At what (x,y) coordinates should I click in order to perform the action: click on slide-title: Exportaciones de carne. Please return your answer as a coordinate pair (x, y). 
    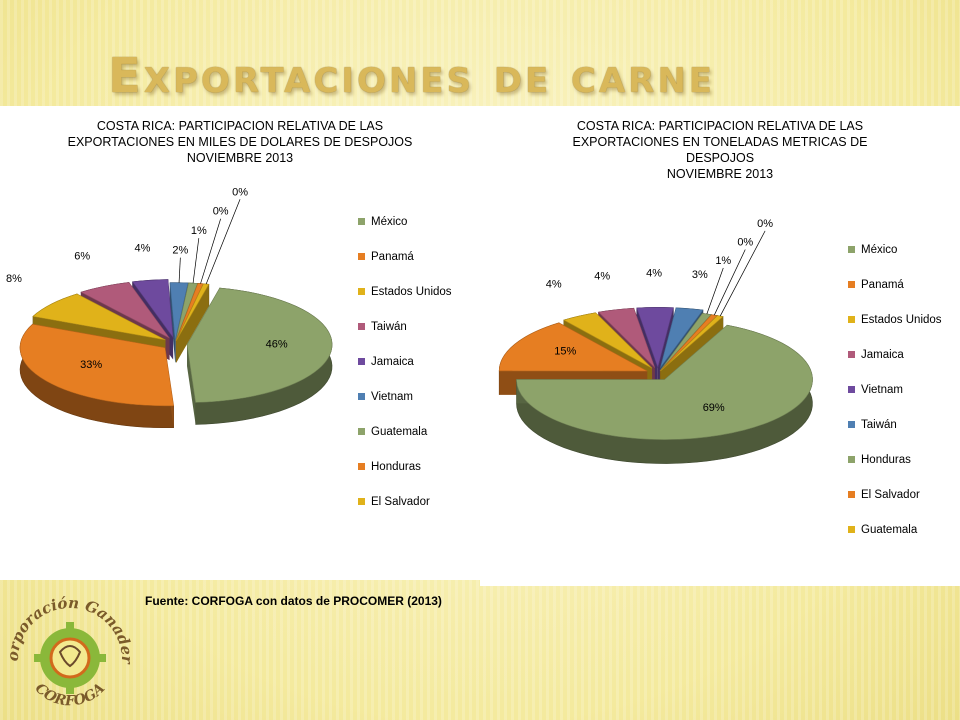
    Looking at the image, I should click on (412, 76).